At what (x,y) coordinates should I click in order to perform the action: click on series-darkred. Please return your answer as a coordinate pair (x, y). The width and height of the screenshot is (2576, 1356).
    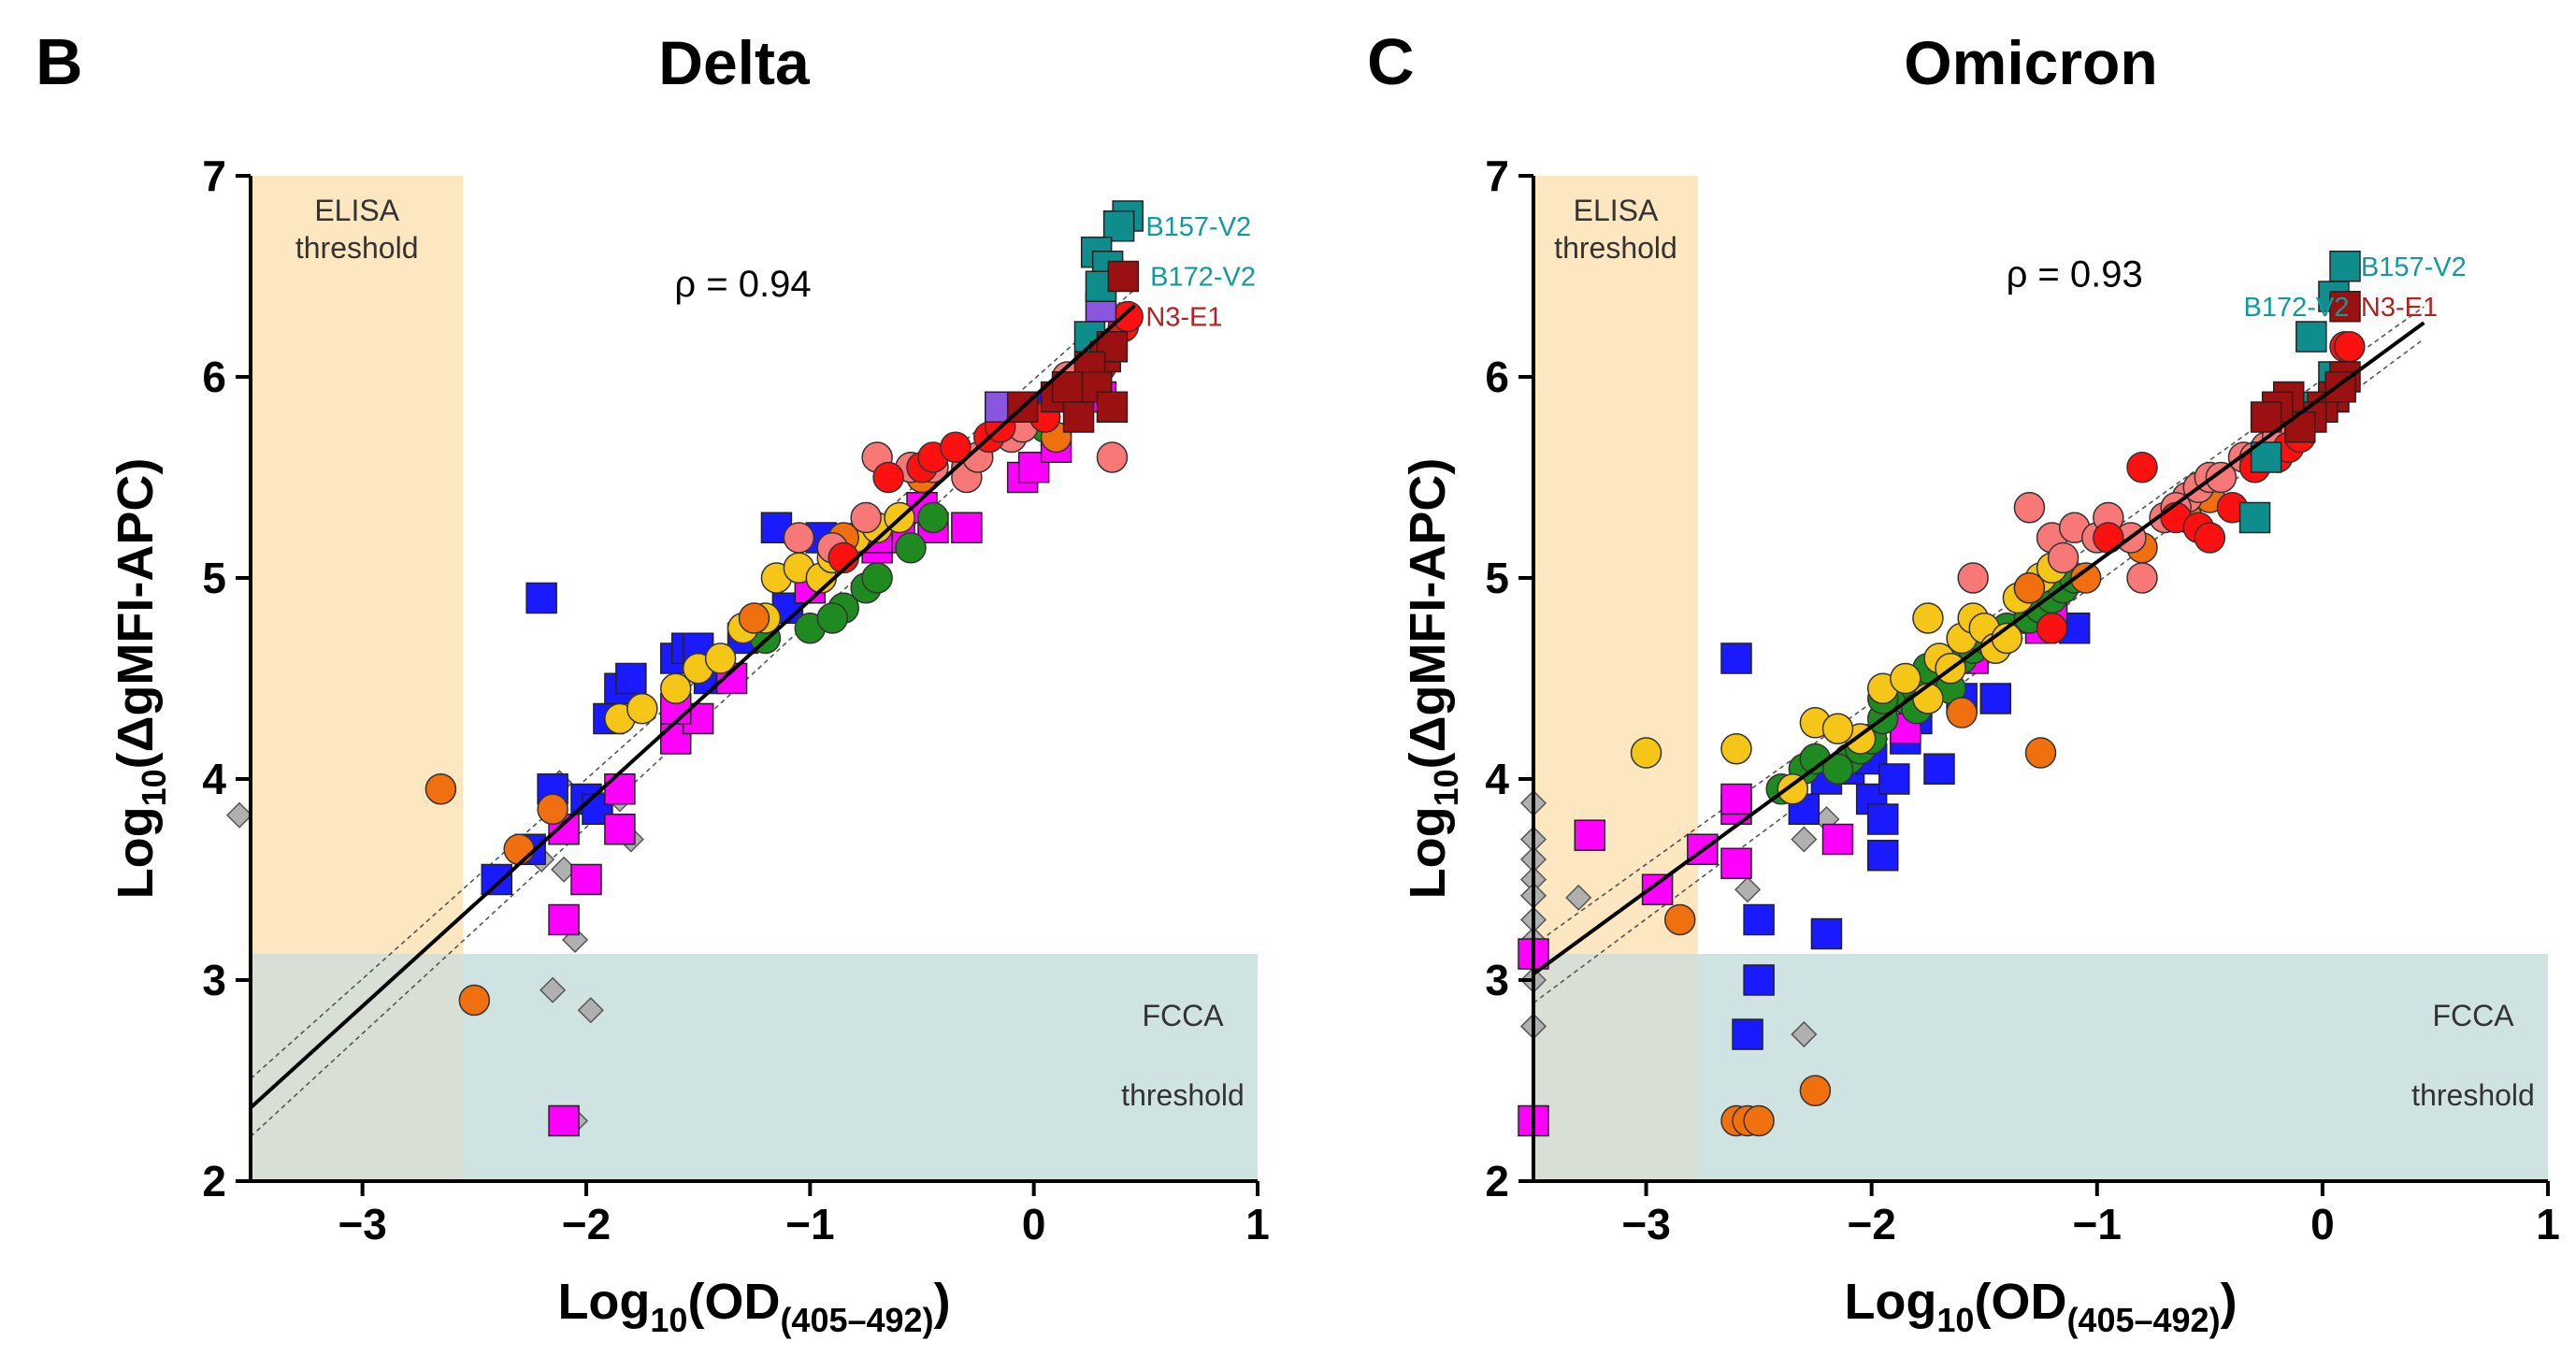
    Looking at the image, I should click on (1073, 346).